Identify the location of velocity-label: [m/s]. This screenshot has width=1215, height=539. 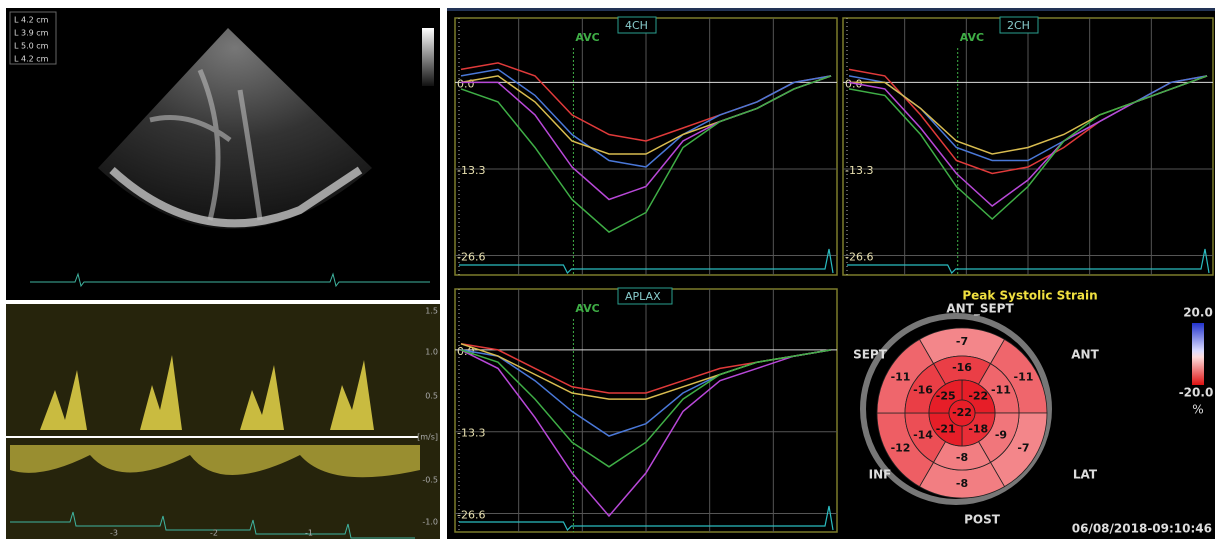
(427, 437).